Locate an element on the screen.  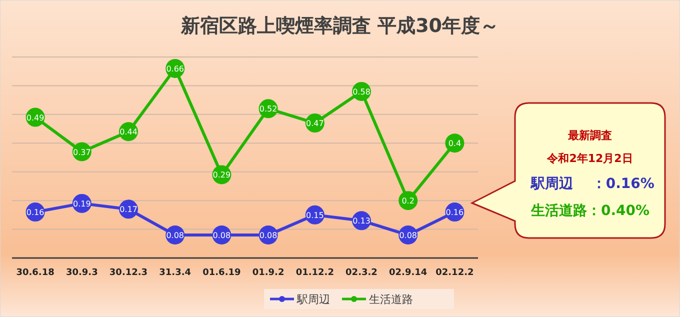
data-label: 0.49 is located at coordinates (35, 117).